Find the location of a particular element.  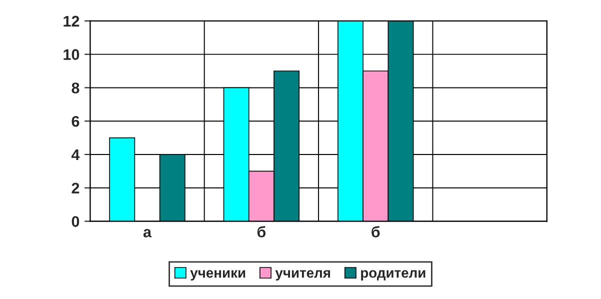

legend-label: родители is located at coordinates (393, 275).